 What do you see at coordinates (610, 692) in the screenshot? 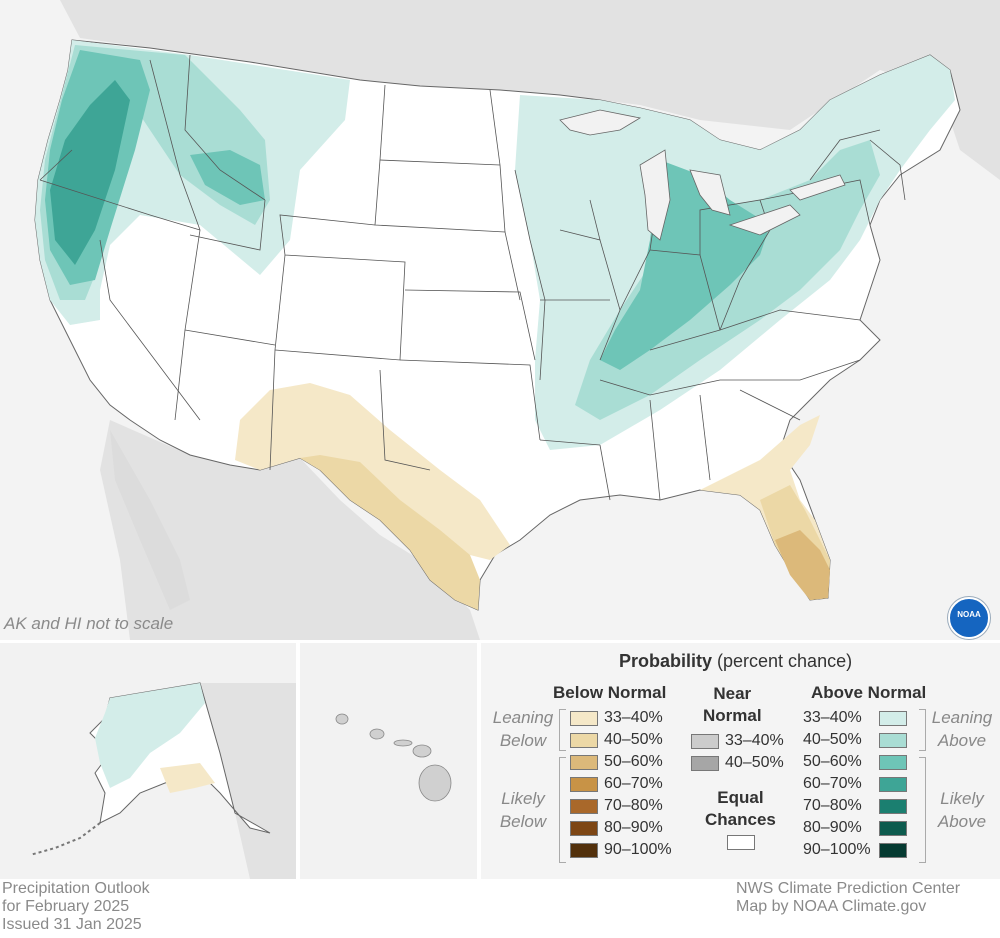
I see `below-normal-heading: Below Normal` at bounding box center [610, 692].